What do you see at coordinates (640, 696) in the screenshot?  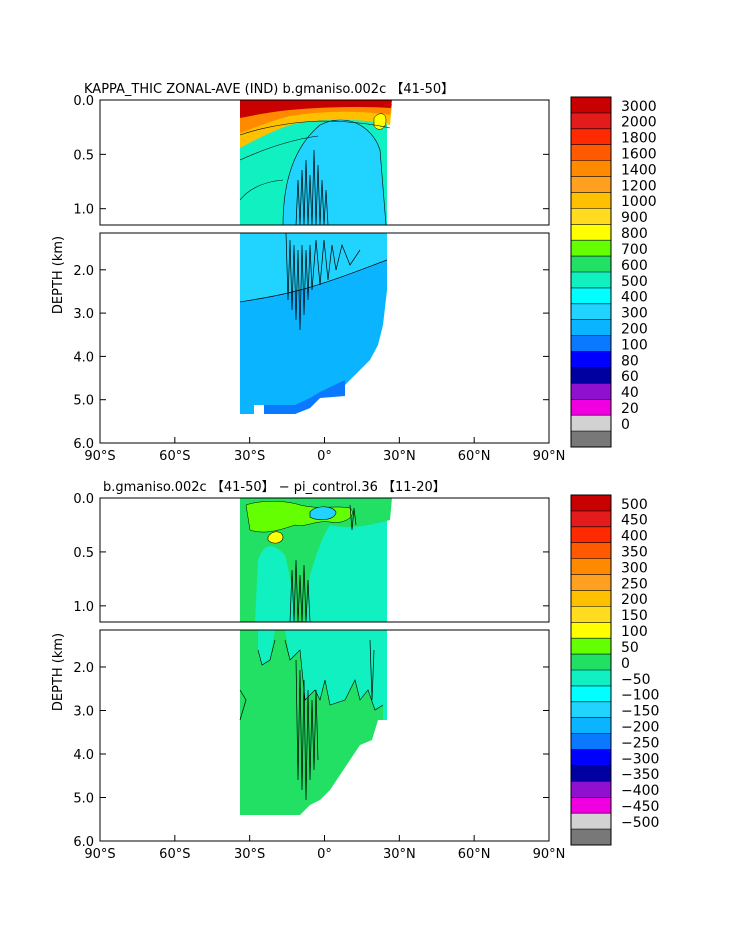 I see `panel-2-colorbar-label: −100` at bounding box center [640, 696].